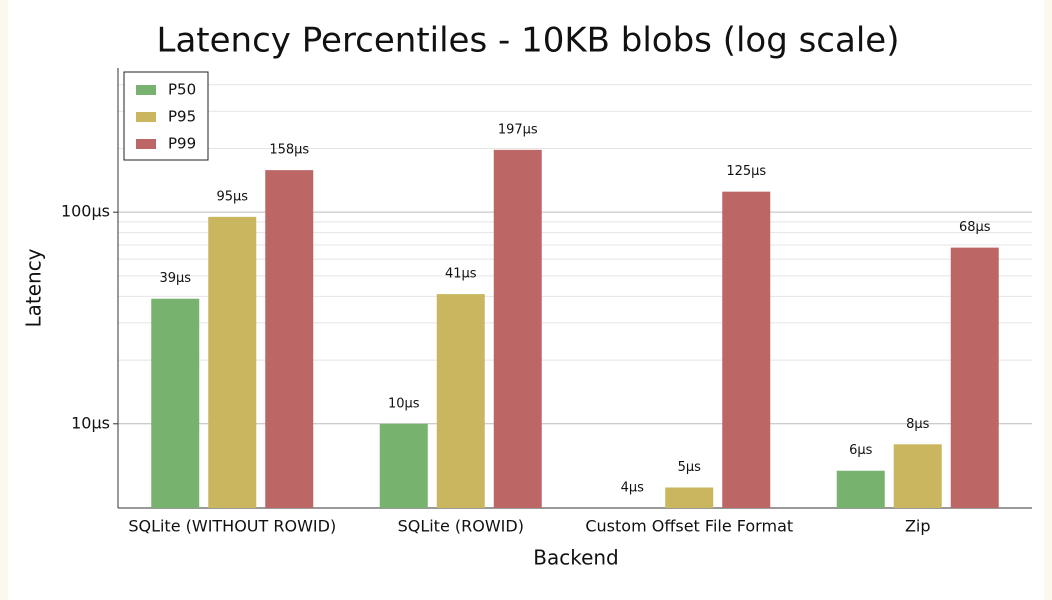 The width and height of the screenshot is (1052, 600). What do you see at coordinates (461, 274) in the screenshot?
I see `value-label: 41μs` at bounding box center [461, 274].